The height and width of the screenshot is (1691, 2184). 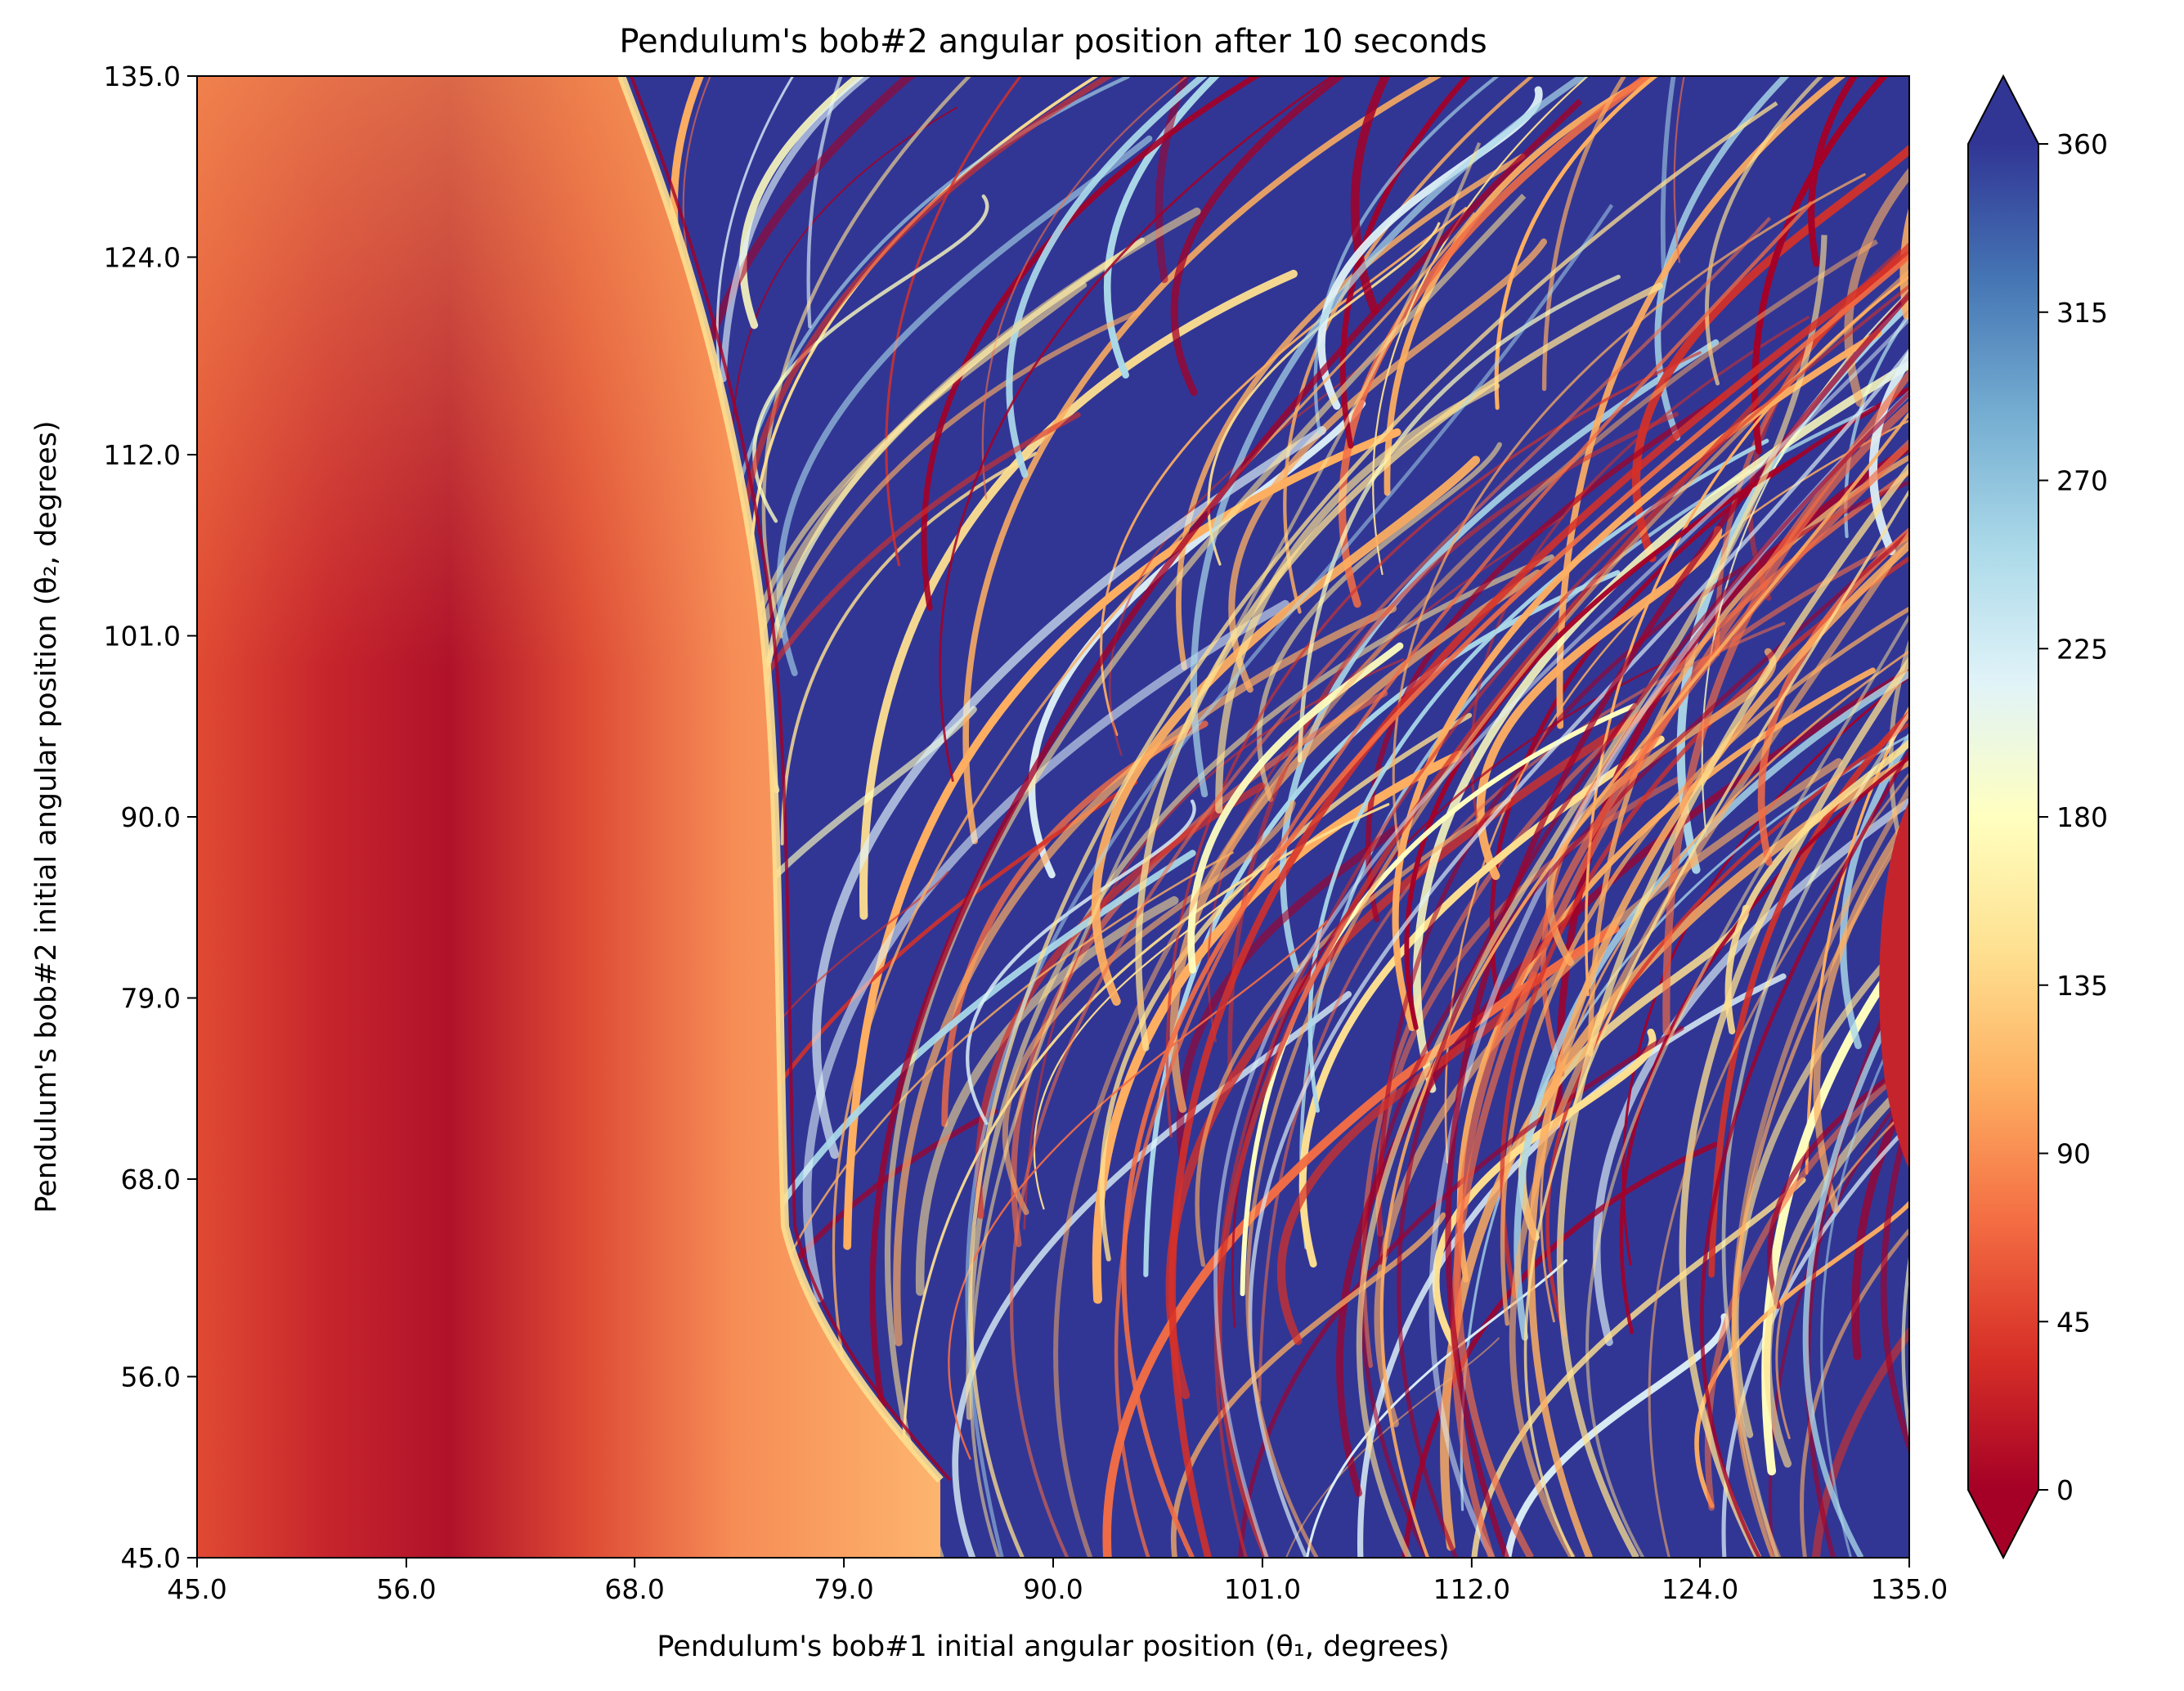 What do you see at coordinates (2082, 649) in the screenshot?
I see `colorbar-tick-label: 225` at bounding box center [2082, 649].